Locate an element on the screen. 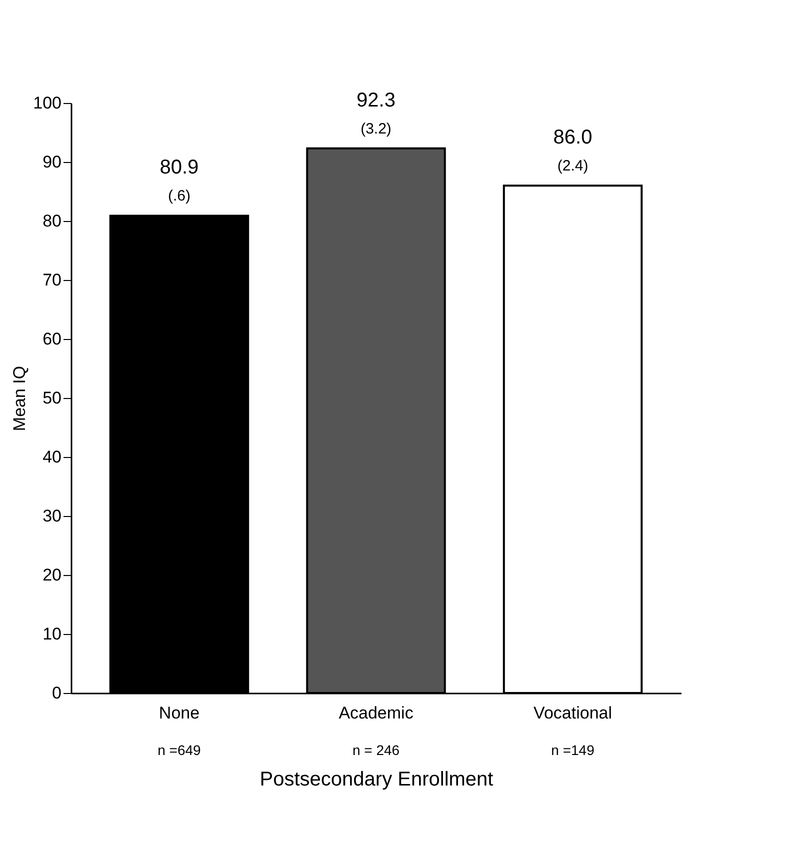 The height and width of the screenshot is (841, 788). y-tick-label: 100 is located at coordinates (47, 103).